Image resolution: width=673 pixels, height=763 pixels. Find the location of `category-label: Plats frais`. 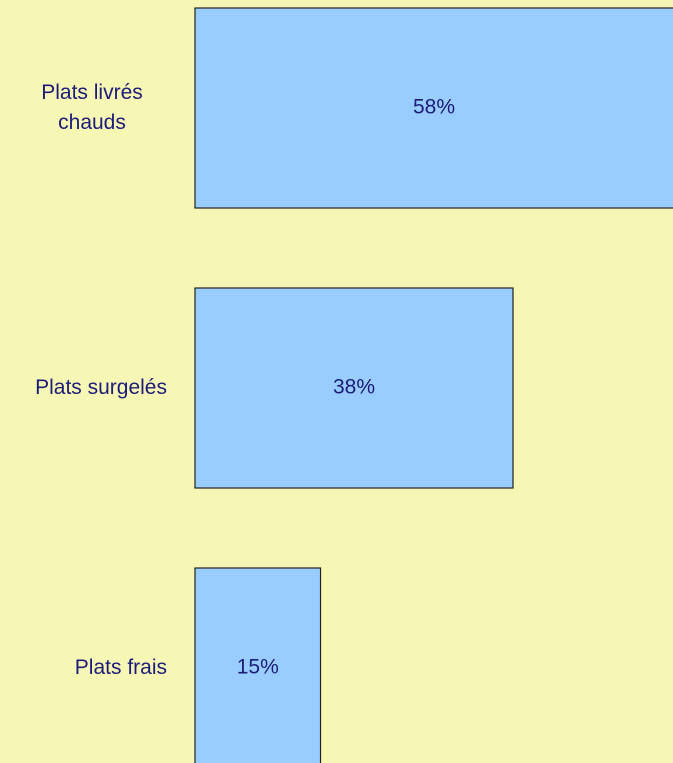

category-label: Plats frais is located at coordinates (120, 667).